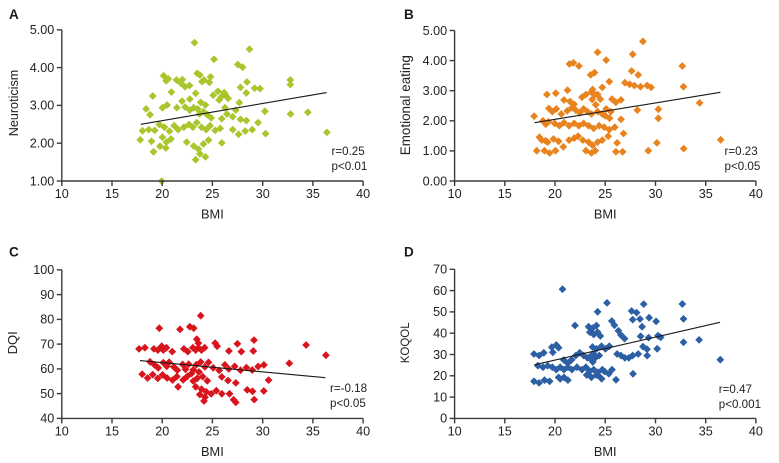  Describe the element at coordinates (406, 343) in the screenshot. I see `svg-text: KOQOL` at that location.